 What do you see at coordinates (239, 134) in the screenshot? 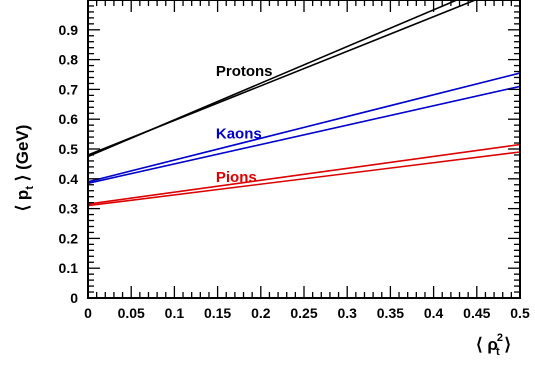
I see `series-label-kaons: Kaons` at bounding box center [239, 134].